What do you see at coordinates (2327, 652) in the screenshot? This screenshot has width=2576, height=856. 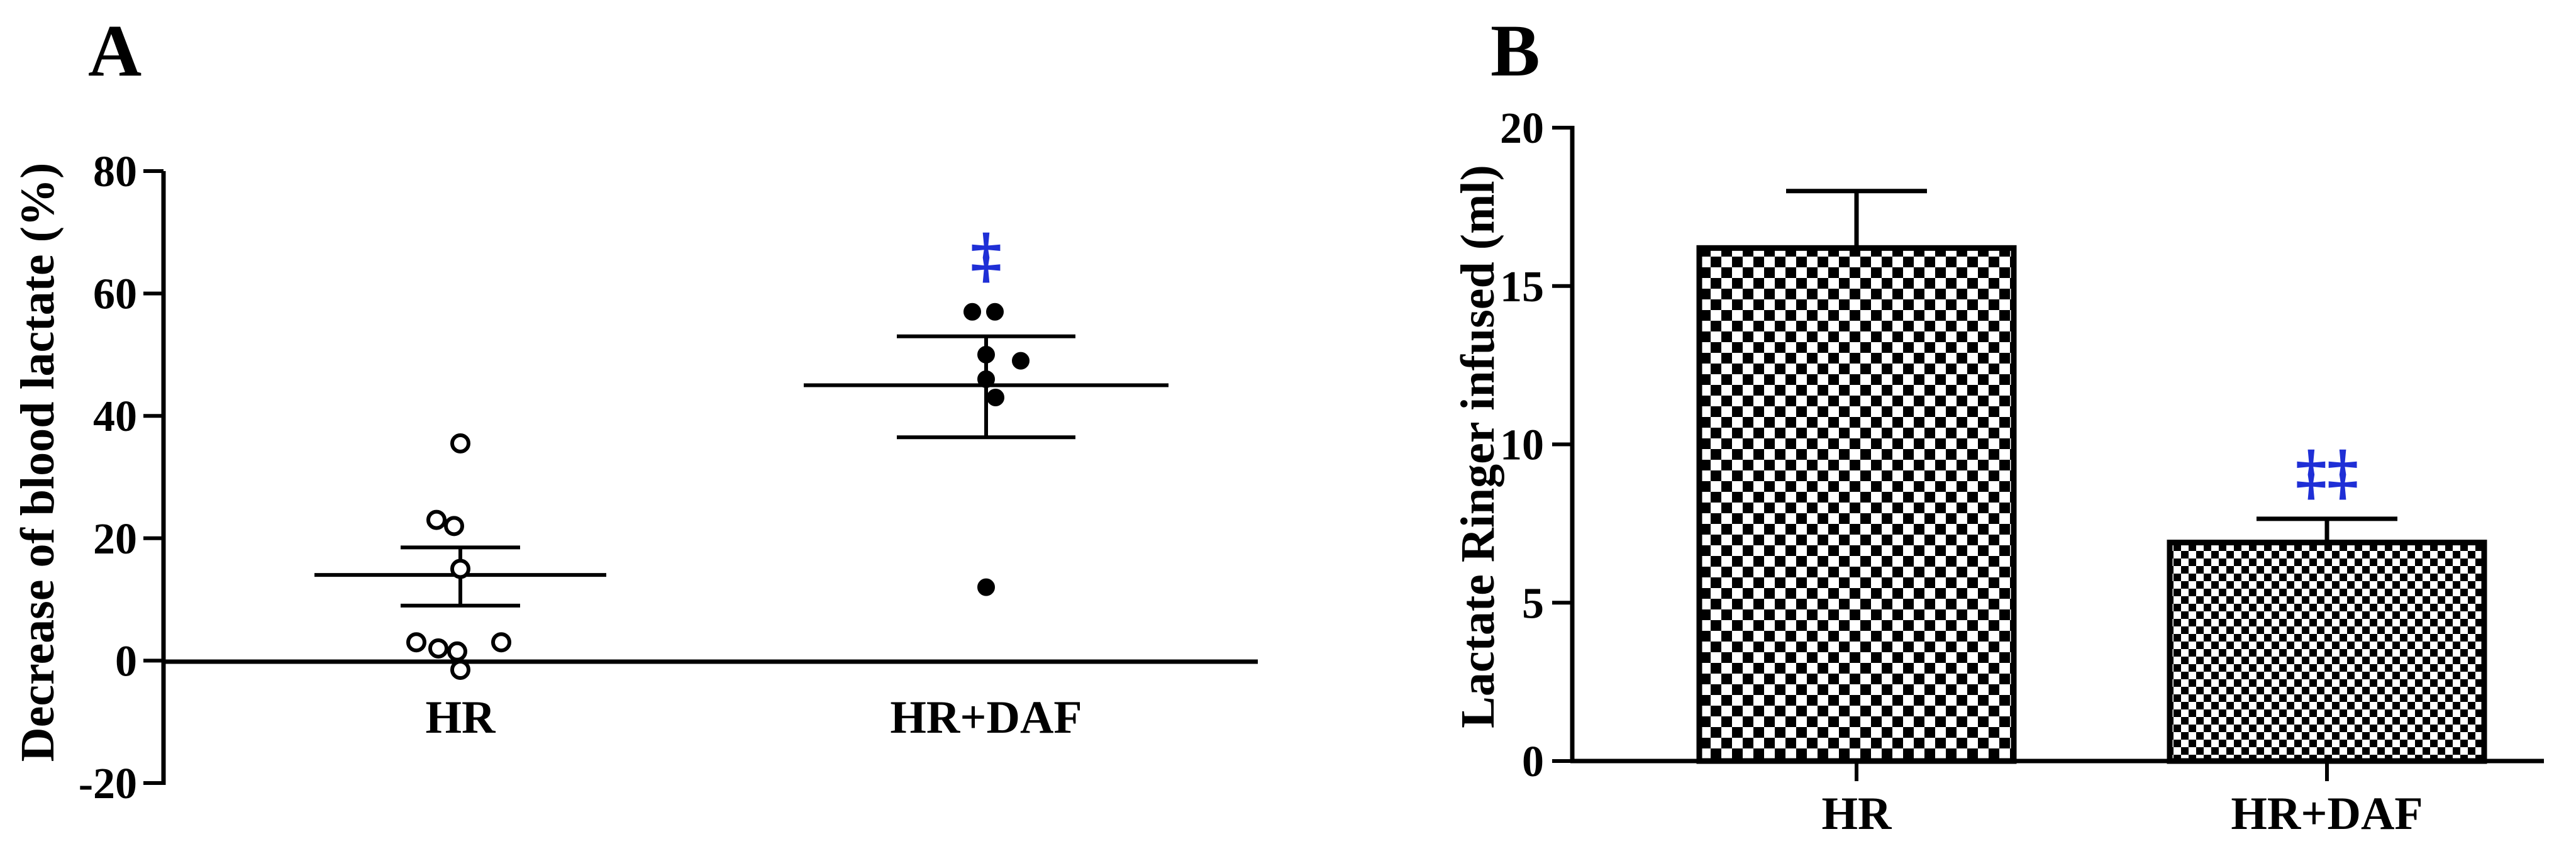 I see `panel-b-bar-hr-daf` at bounding box center [2327, 652].